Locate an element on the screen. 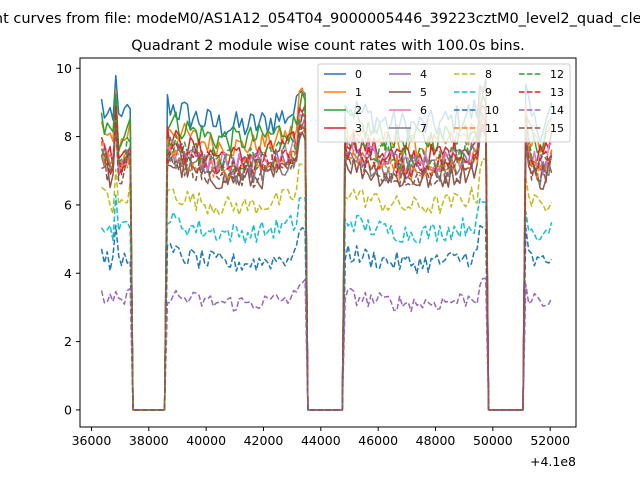  legend-box is located at coordinates (444, 103).